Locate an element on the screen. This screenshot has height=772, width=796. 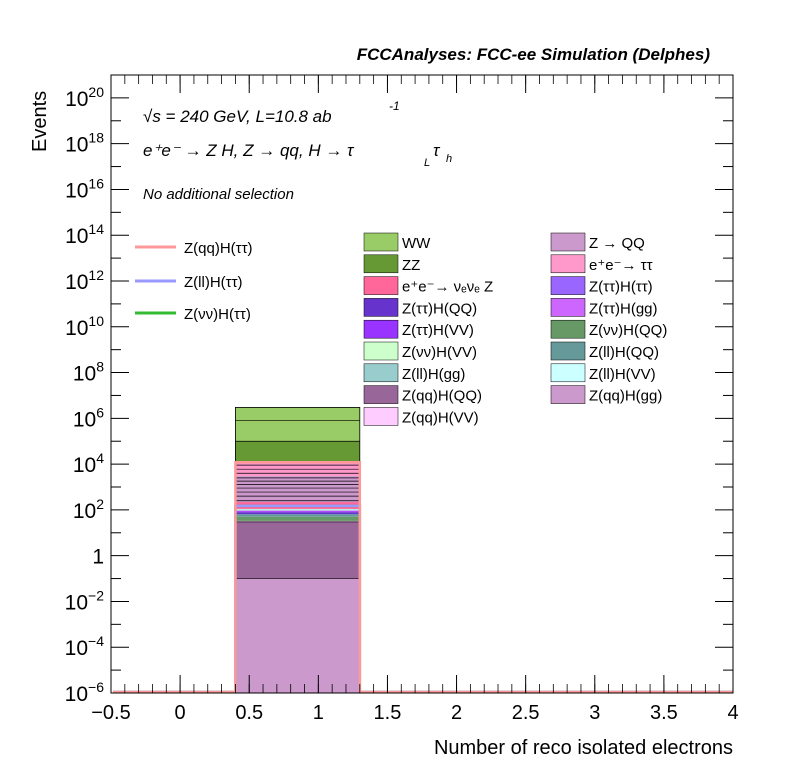
y-tick-label: 10⁸ is located at coordinates (88, 372).